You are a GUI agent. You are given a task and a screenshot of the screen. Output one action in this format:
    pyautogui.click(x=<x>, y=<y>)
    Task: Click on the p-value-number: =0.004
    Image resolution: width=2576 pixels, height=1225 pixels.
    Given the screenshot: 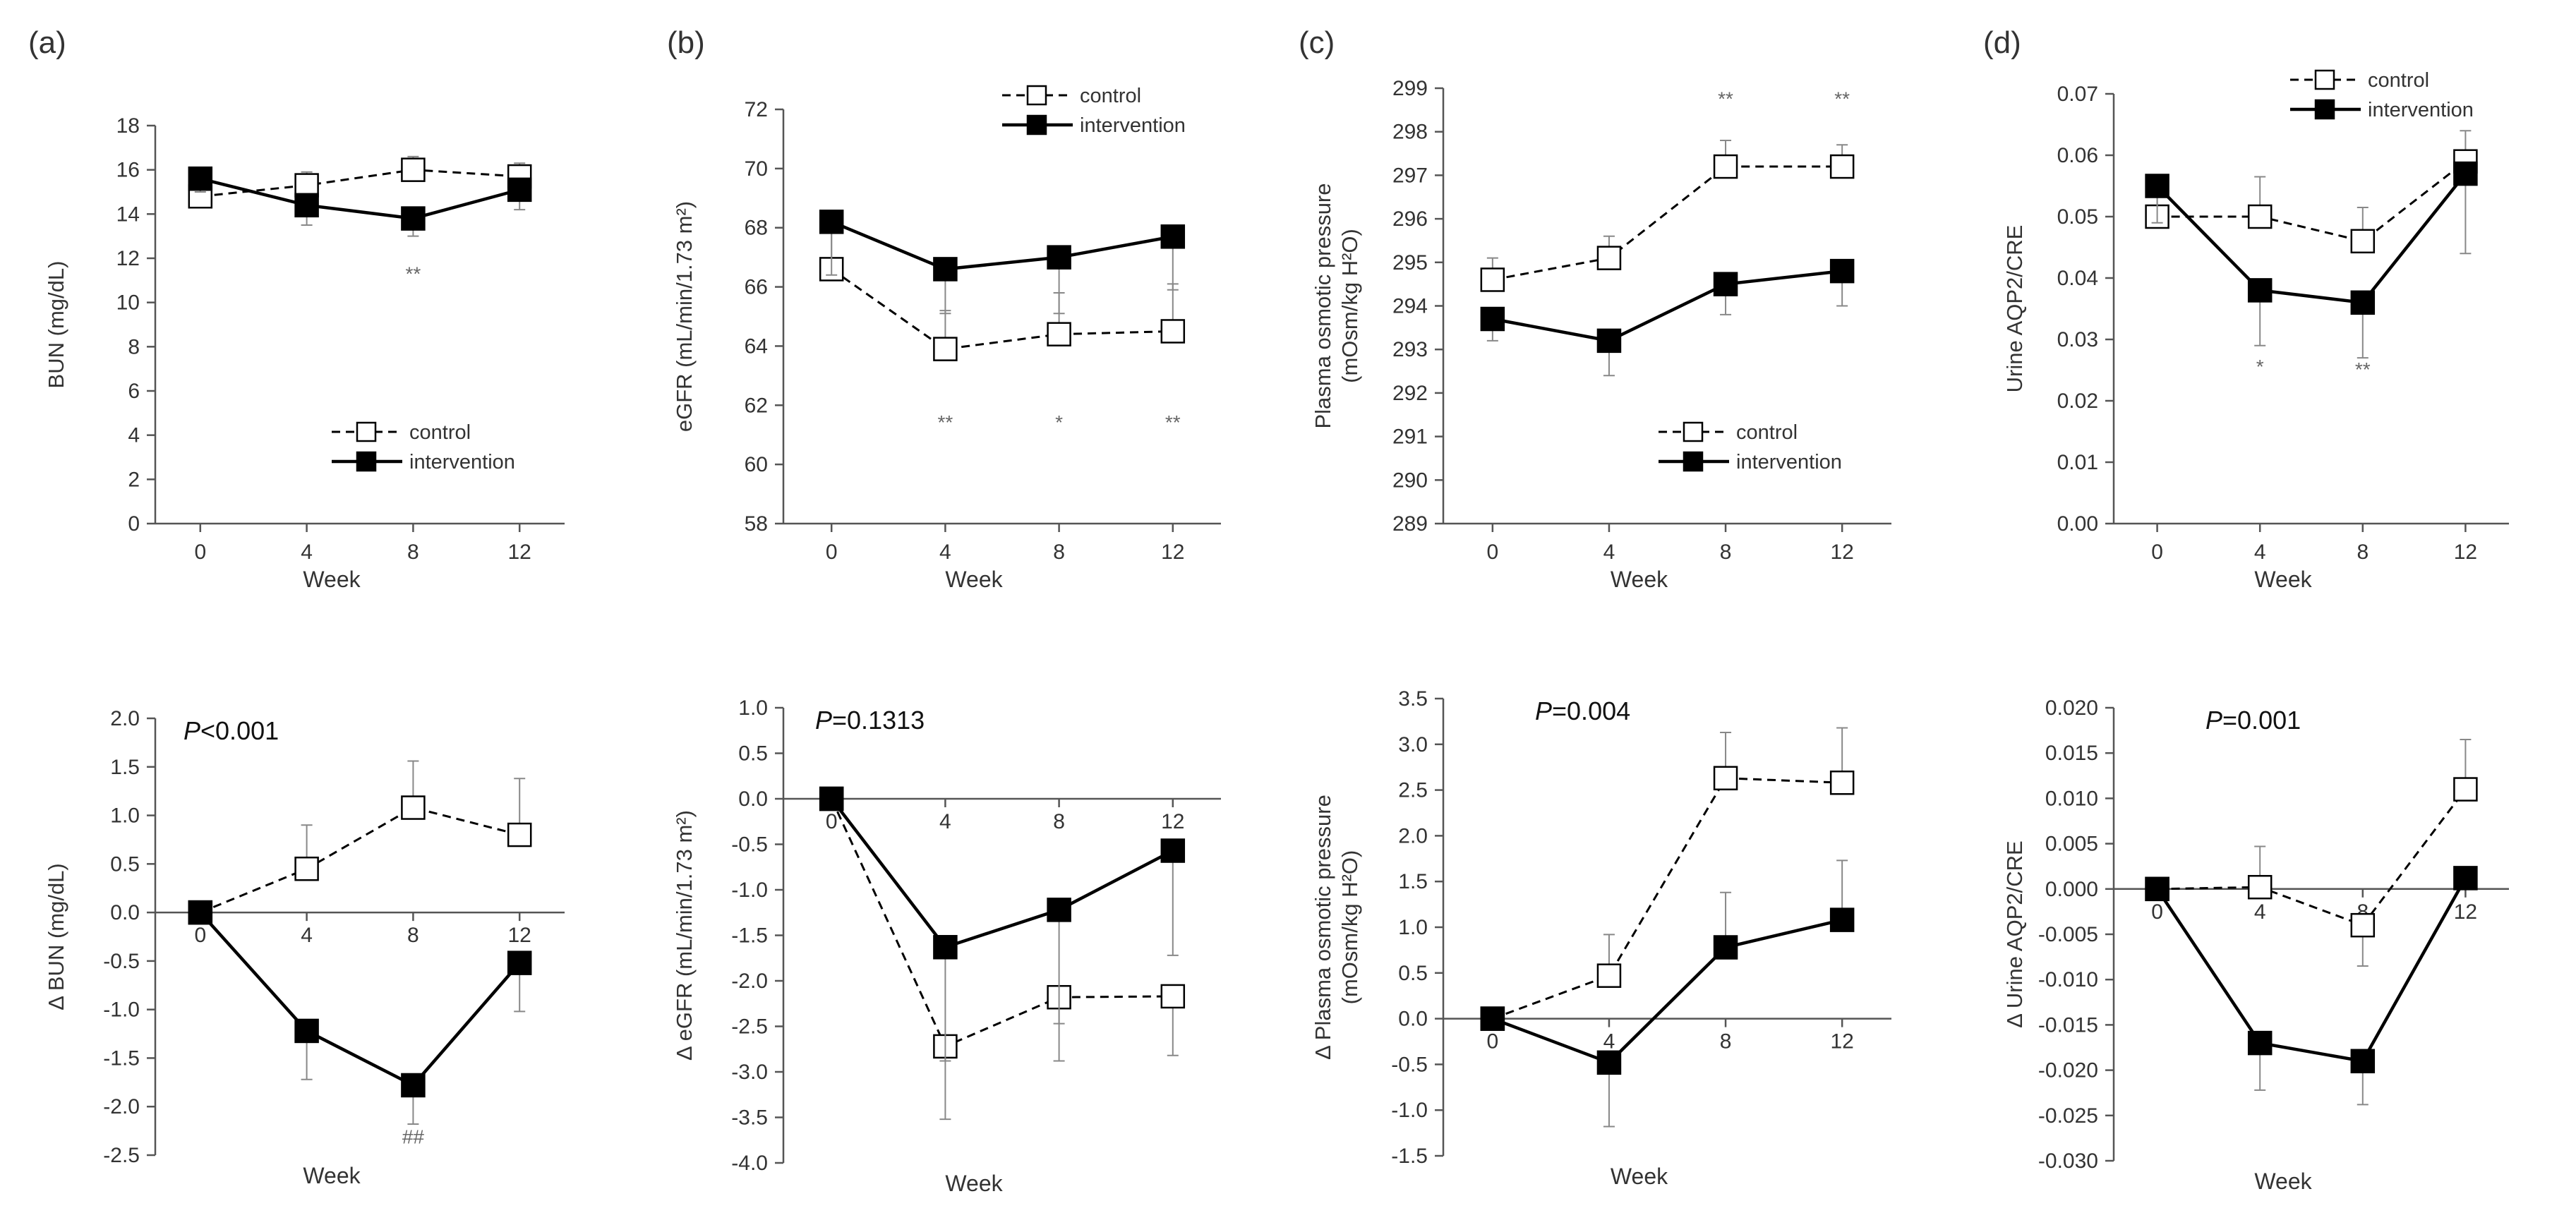 What is the action you would take?
    pyautogui.click(x=1591, y=710)
    